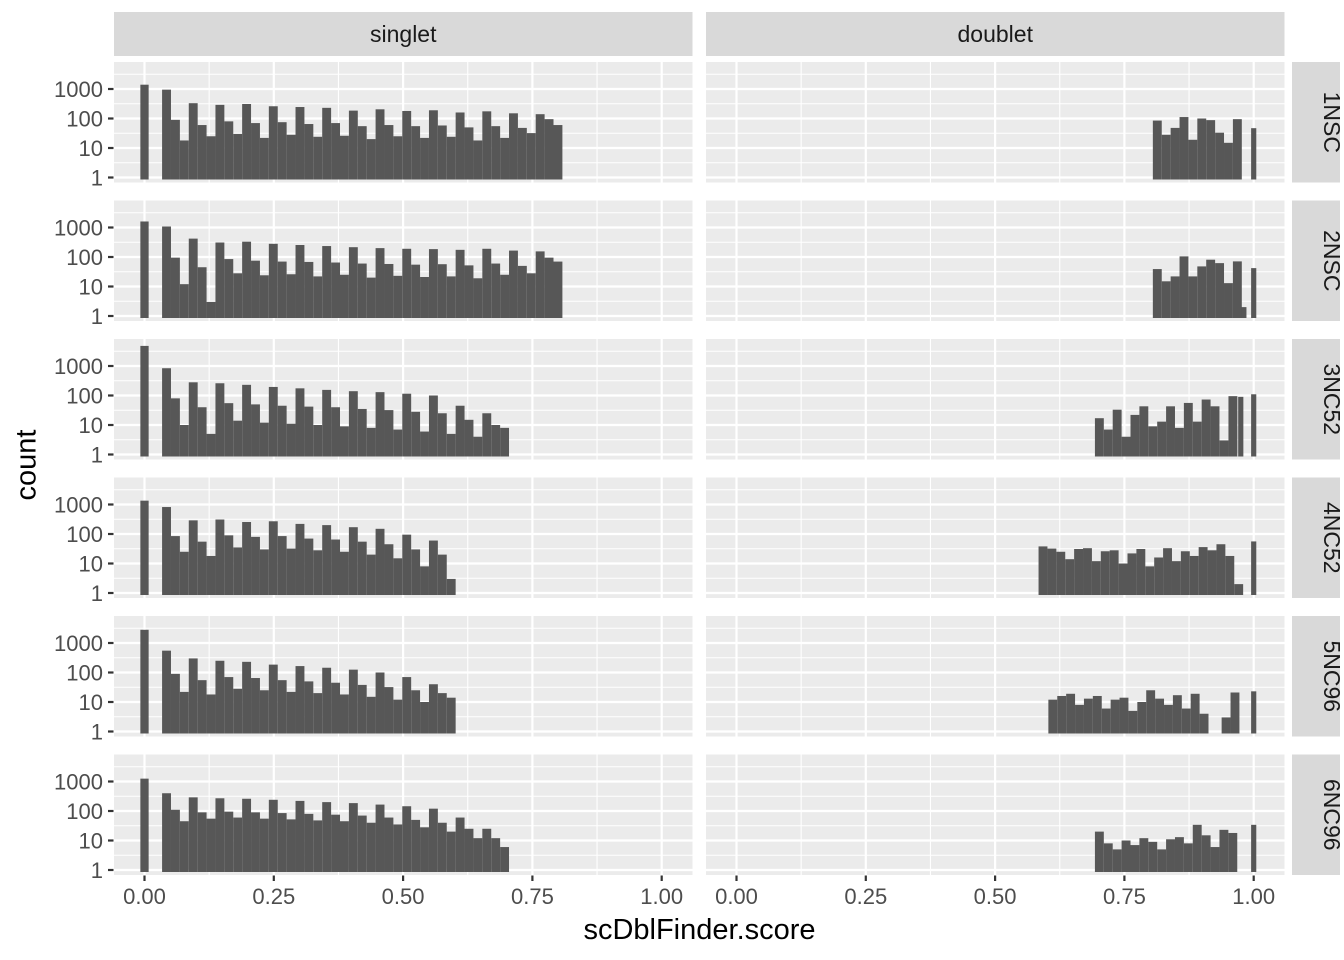 Image resolution: width=1344 pixels, height=960 pixels. Describe the element at coordinates (1331, 399) in the screenshot. I see `facet-row-label-3NC52: 3NC52` at that location.